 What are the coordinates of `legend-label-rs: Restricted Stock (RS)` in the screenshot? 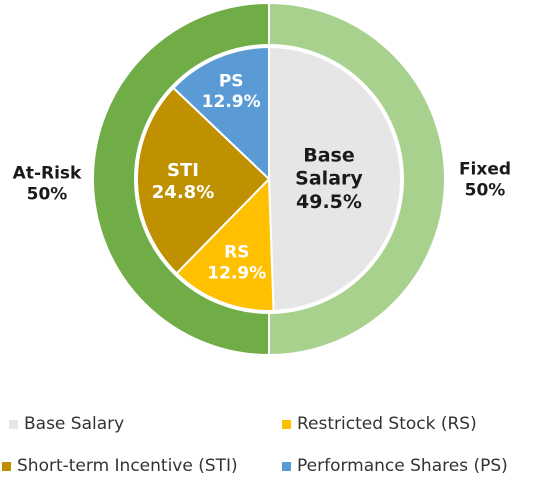 It's located at (387, 424).